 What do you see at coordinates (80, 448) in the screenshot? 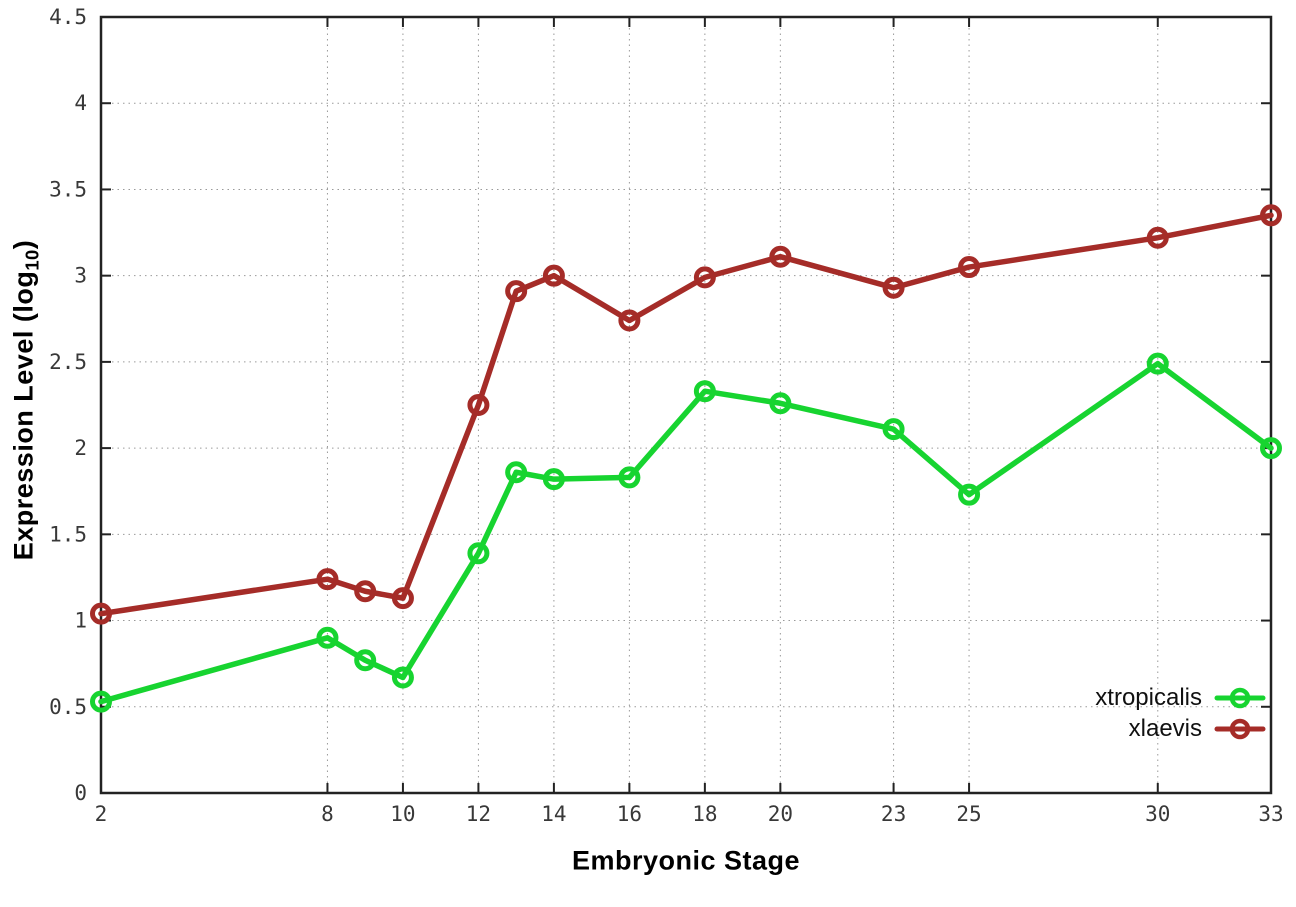
I see `y-tick-label: 2` at bounding box center [80, 448].